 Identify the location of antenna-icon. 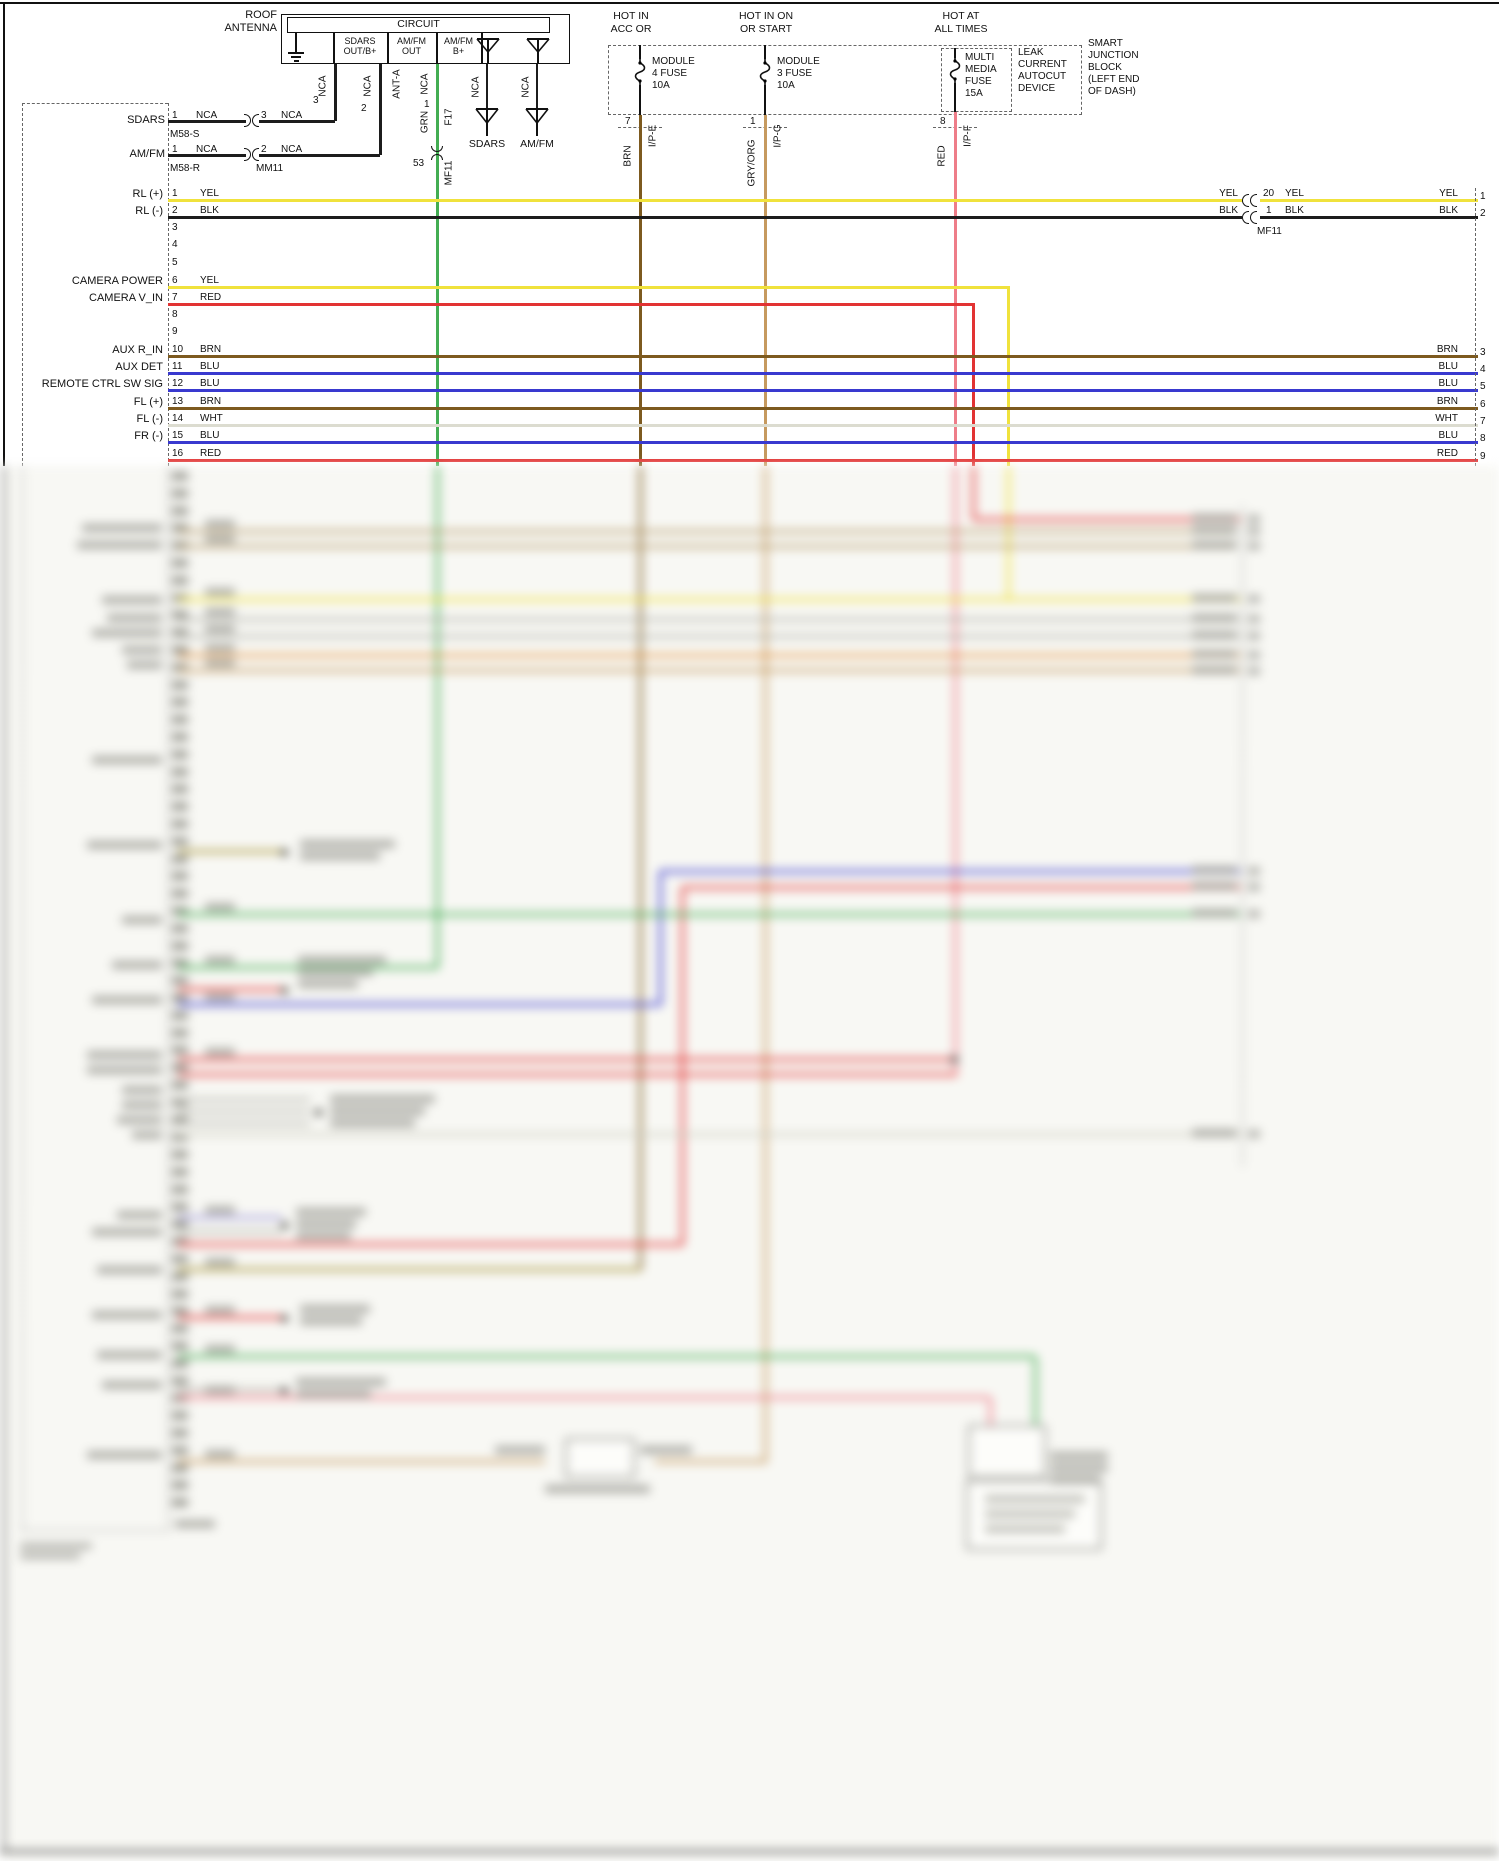
(488, 51).